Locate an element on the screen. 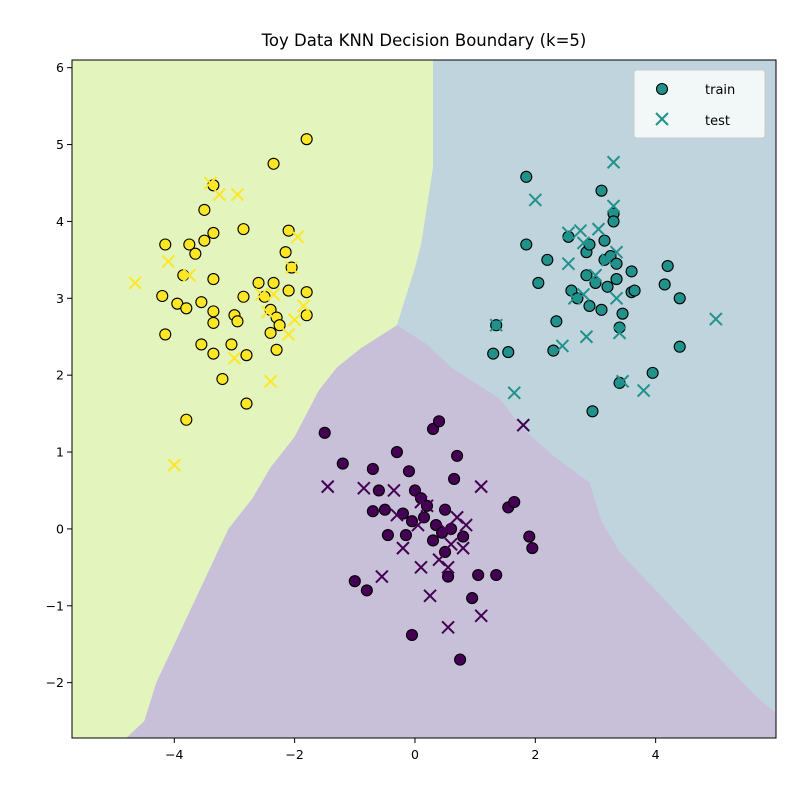 Image resolution: width=800 pixels, height=800 pixels. y-tick-label: 3 is located at coordinates (60, 298).